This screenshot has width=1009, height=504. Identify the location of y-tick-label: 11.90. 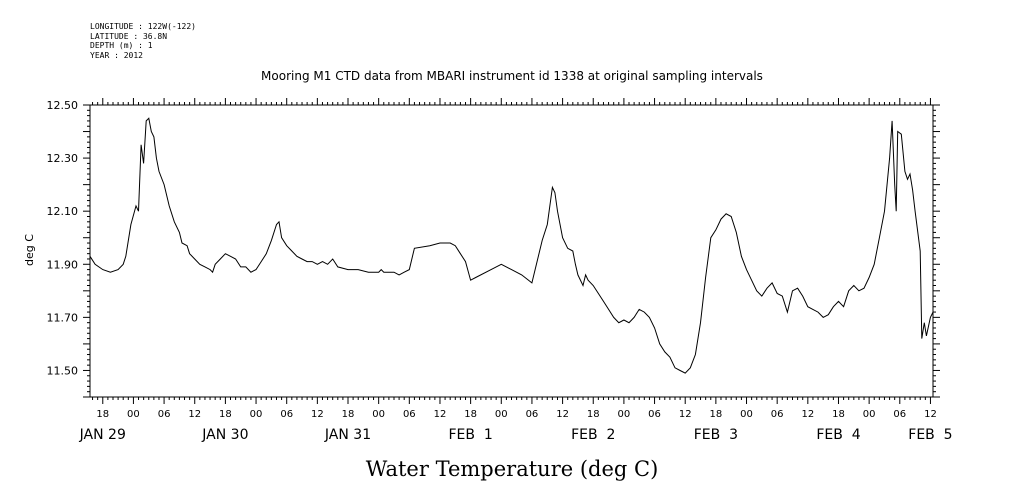
(63, 264).